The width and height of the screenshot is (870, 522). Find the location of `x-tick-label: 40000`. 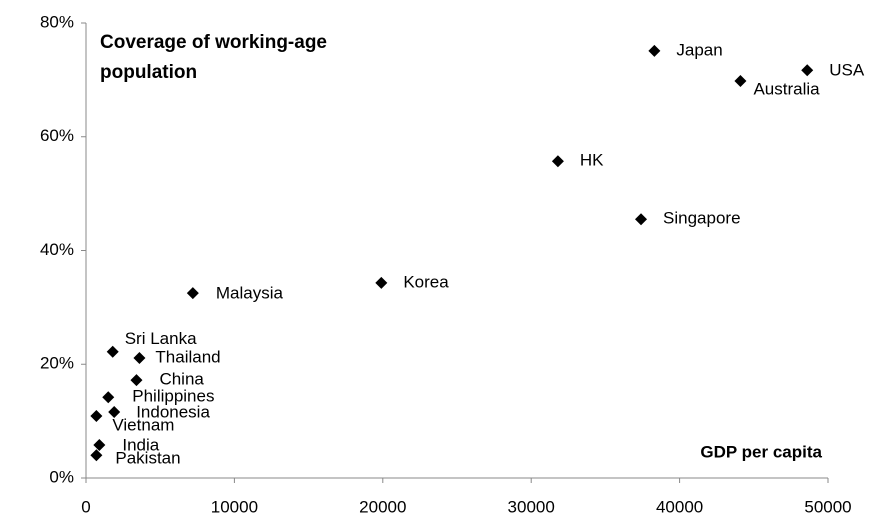

x-tick-label: 40000 is located at coordinates (679, 506).